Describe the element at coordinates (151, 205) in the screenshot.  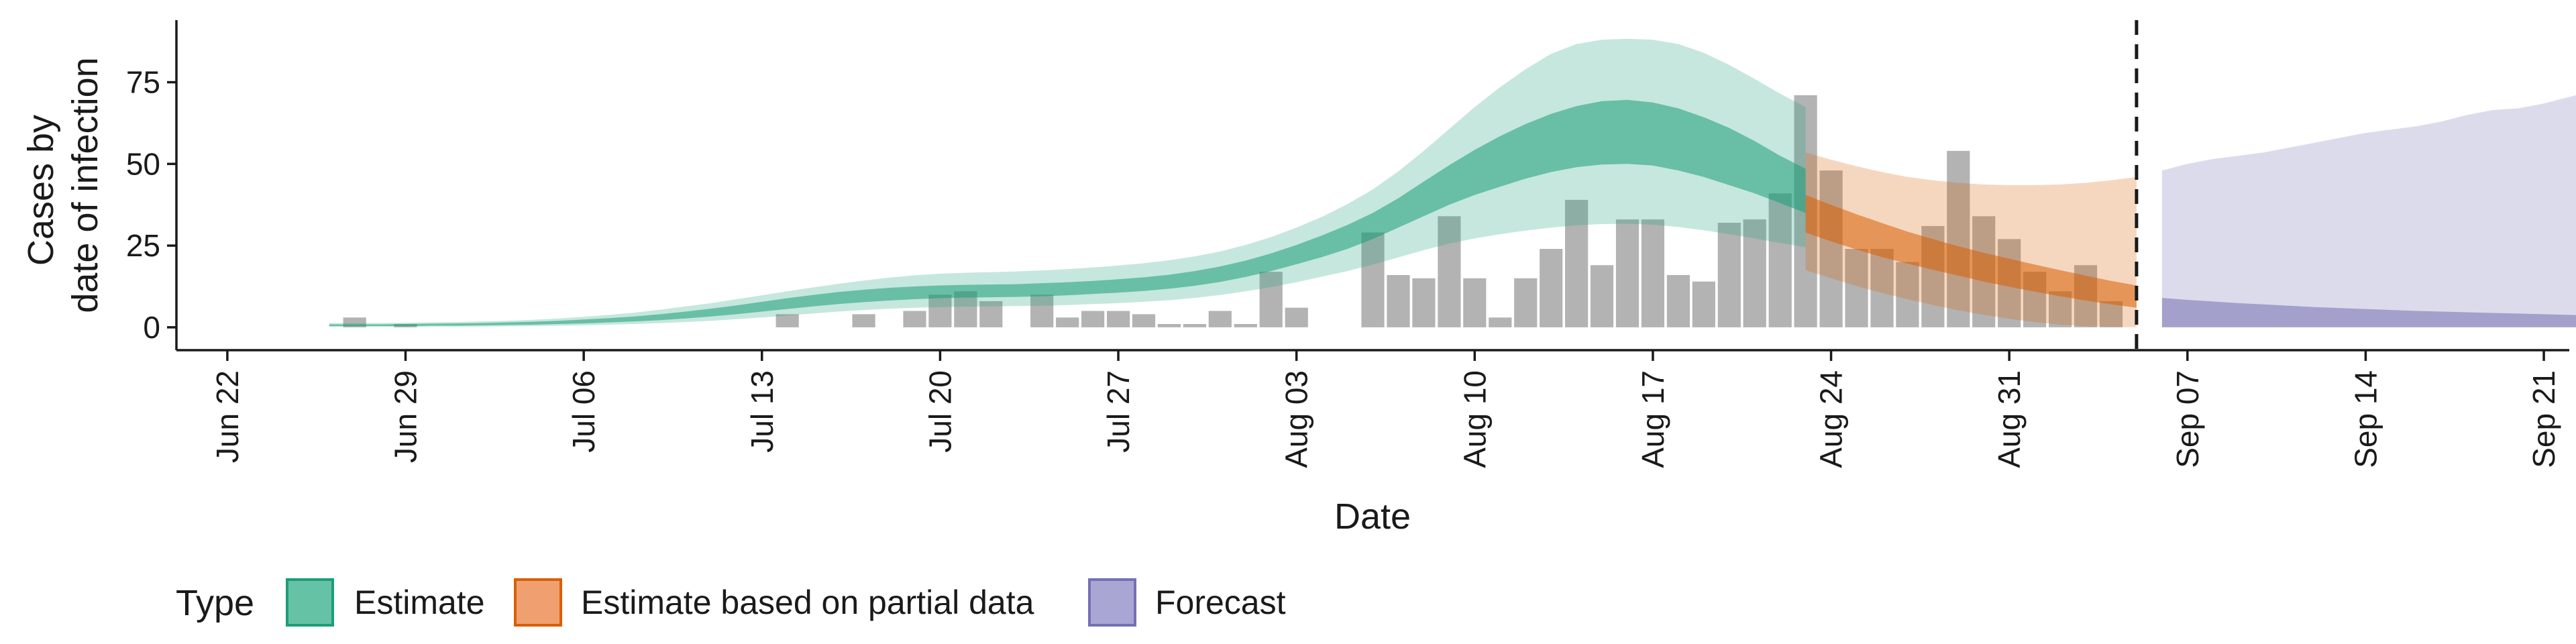
I see `y-axis-ticks: 0 25 50 75` at that location.